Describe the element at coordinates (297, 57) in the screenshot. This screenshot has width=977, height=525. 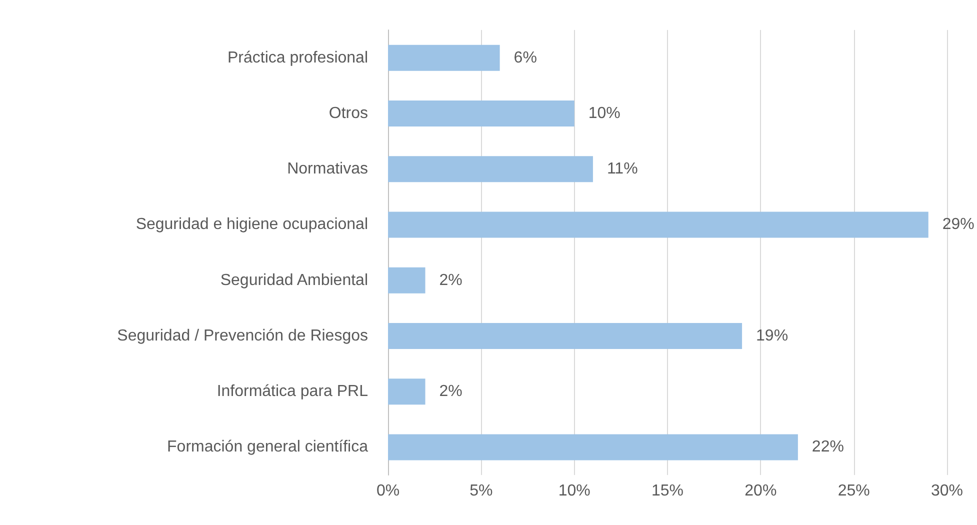
I see `y-tick-label: Práctica profesional` at that location.